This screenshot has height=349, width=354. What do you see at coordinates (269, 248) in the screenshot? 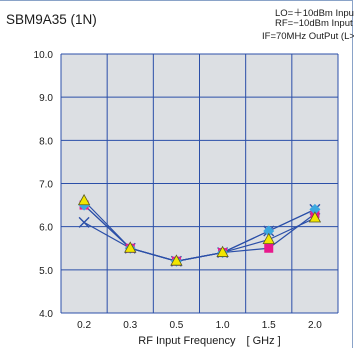
I see `data-point-square` at bounding box center [269, 248].